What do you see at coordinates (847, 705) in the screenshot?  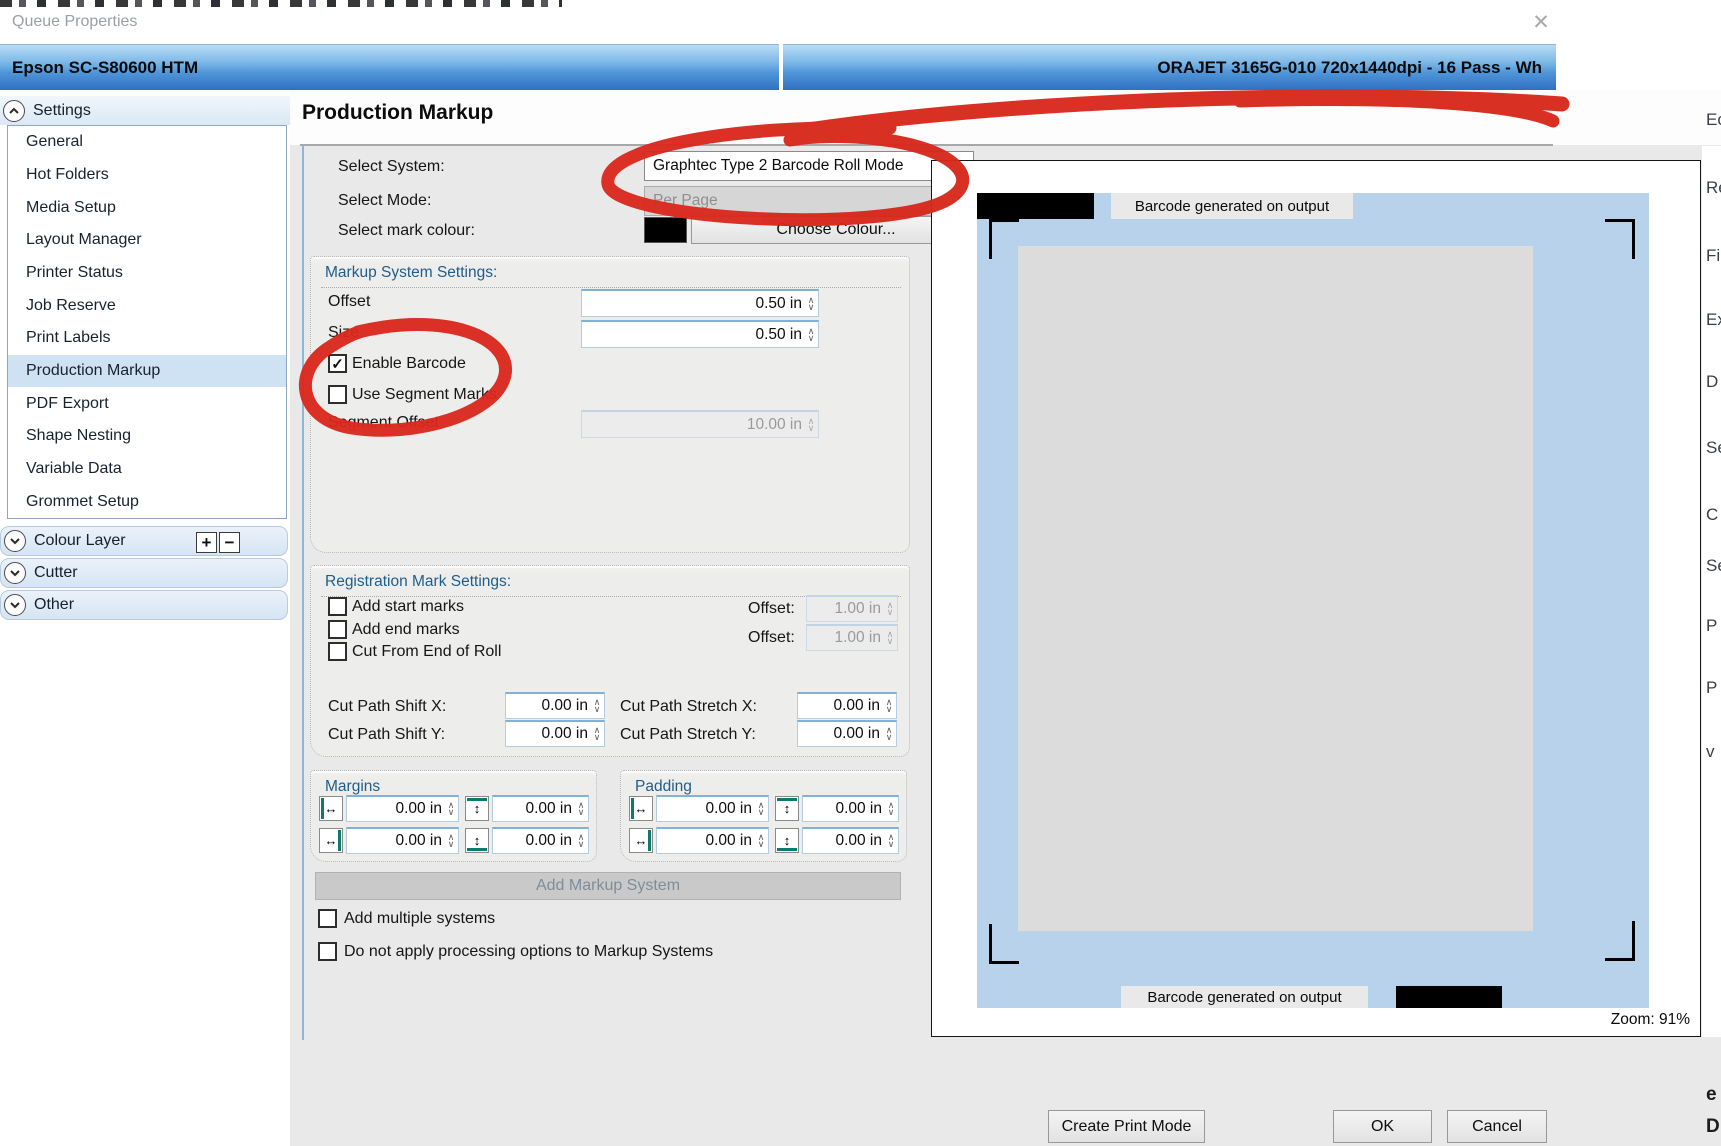 I see `cut-path-stretch-x-spinner: 0.00 in ∧ ∨` at bounding box center [847, 705].